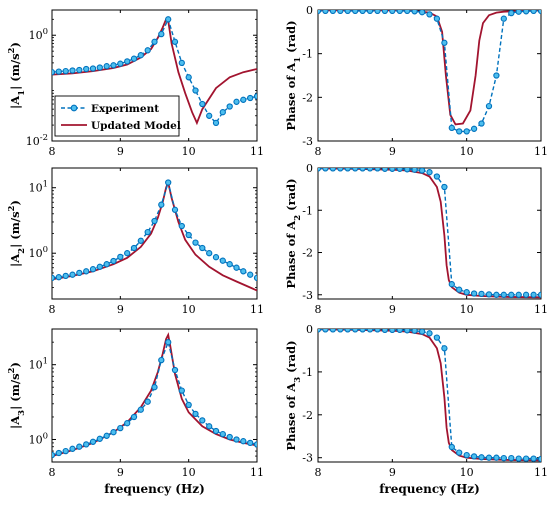 Image resolution: width=550 pixels, height=507 pixels. I want to click on legend-label-updated-model: Updated Model, so click(136, 126).